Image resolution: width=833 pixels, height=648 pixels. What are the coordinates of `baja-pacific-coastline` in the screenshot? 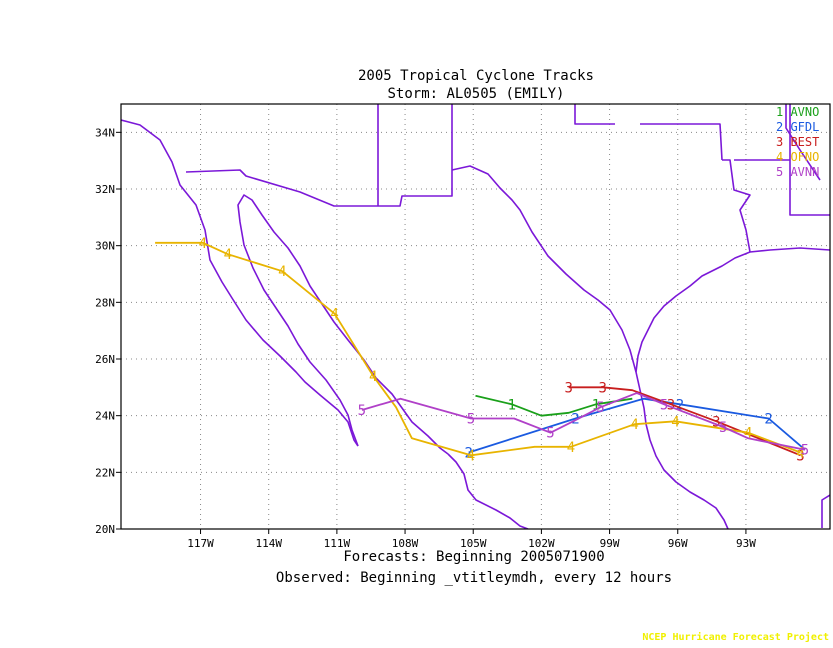 It's located at (240, 283).